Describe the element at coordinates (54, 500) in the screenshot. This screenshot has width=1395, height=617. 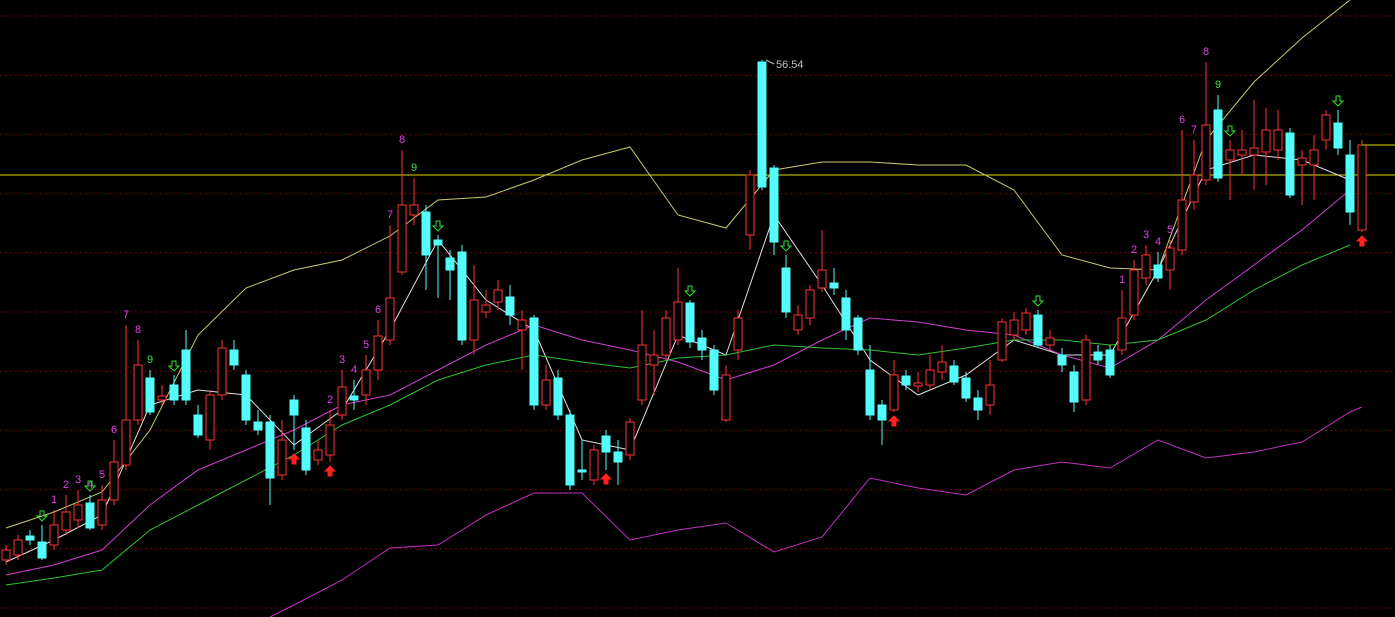
I see `td-label: 1` at that location.